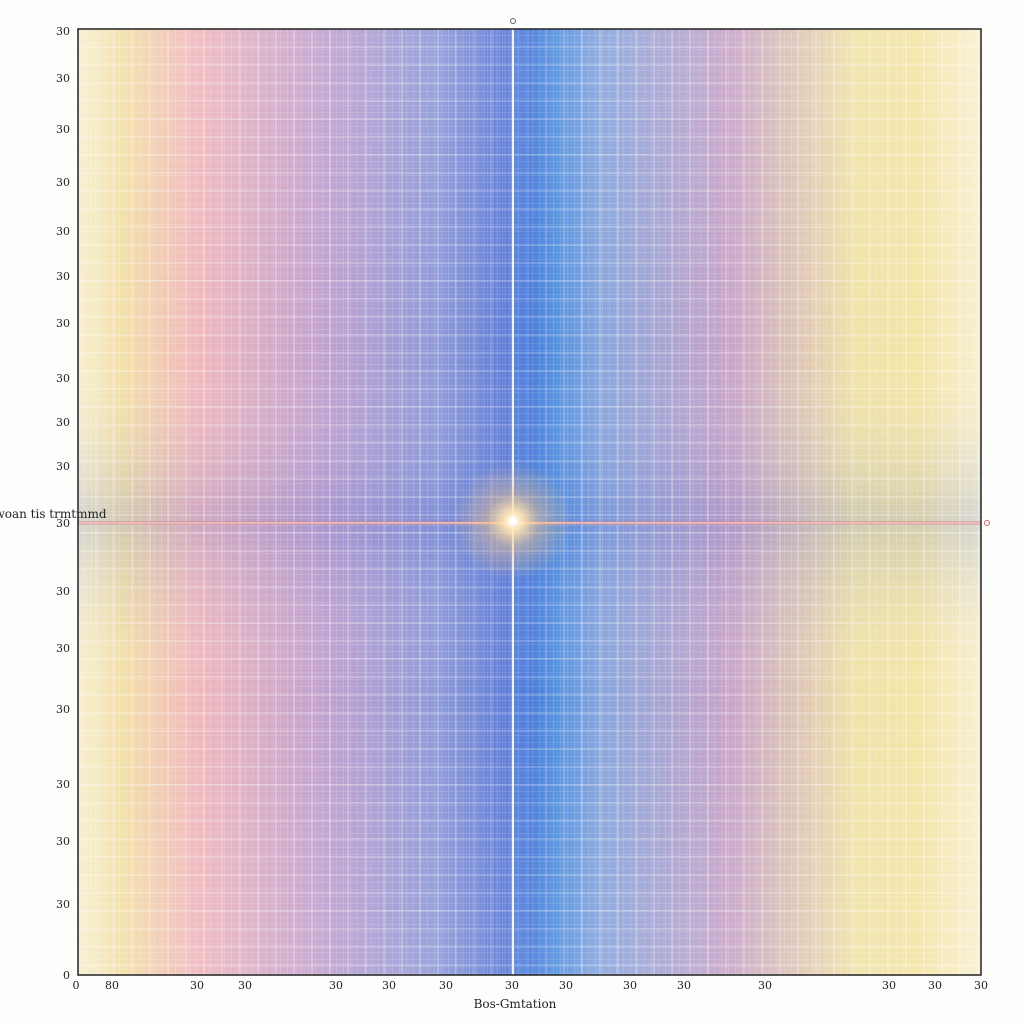 The image size is (1024, 1024). I want to click on y-axis-title: Dmwoan tis trmtmmd, so click(53, 514).